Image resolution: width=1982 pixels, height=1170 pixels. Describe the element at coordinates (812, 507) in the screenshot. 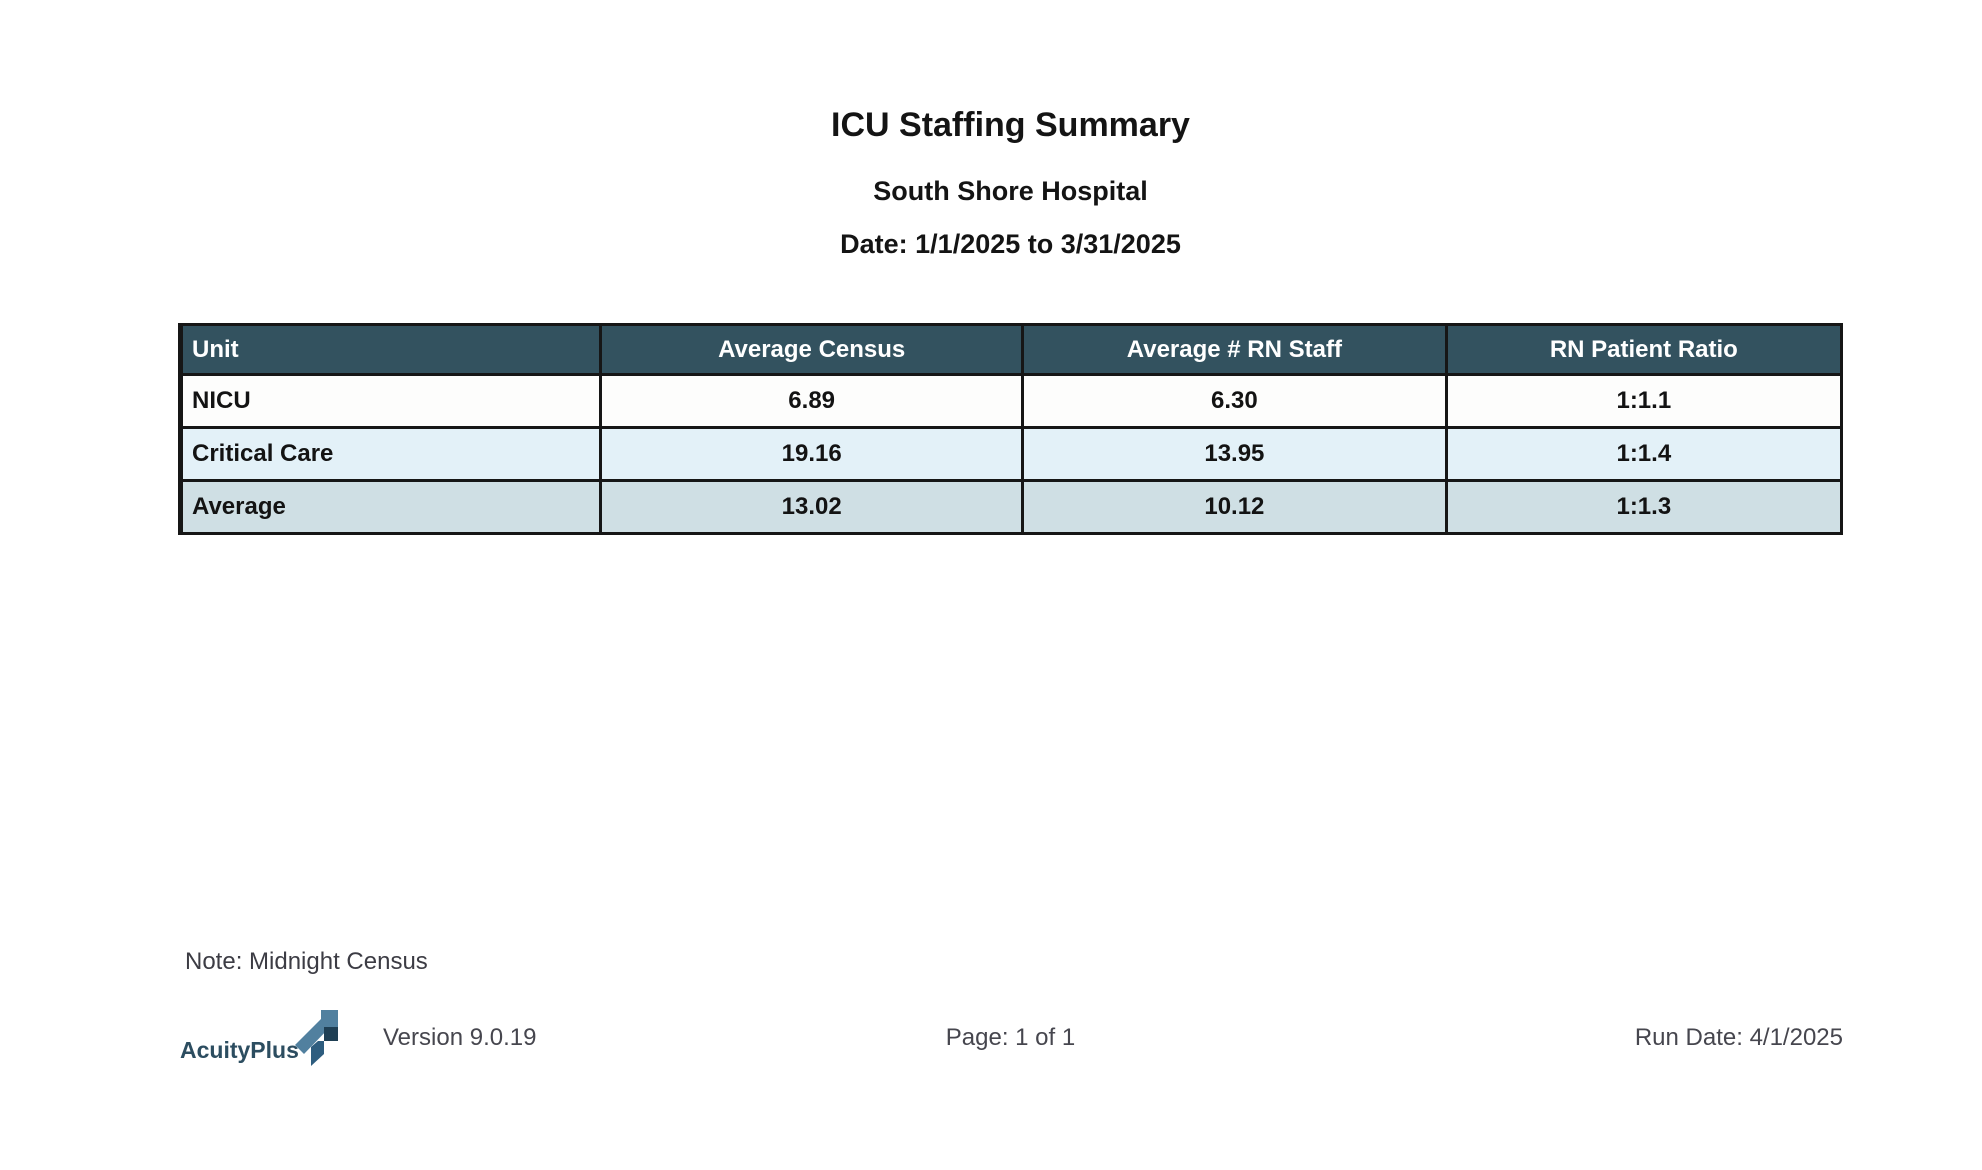

I see `average-census-cell: 13.02` at that location.